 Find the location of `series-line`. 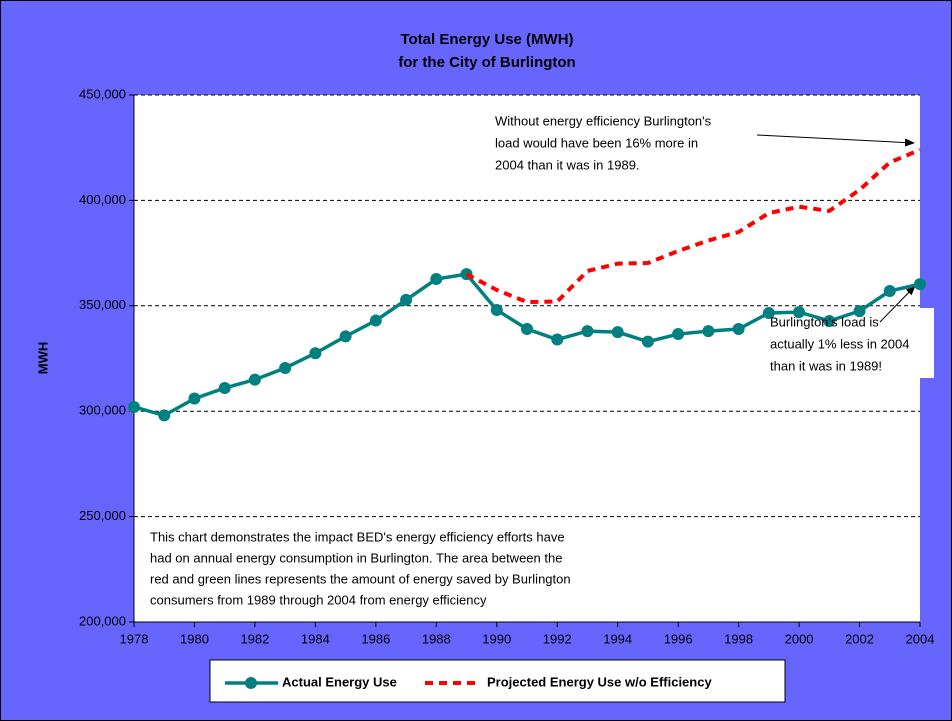

series-line is located at coordinates (693, 226).